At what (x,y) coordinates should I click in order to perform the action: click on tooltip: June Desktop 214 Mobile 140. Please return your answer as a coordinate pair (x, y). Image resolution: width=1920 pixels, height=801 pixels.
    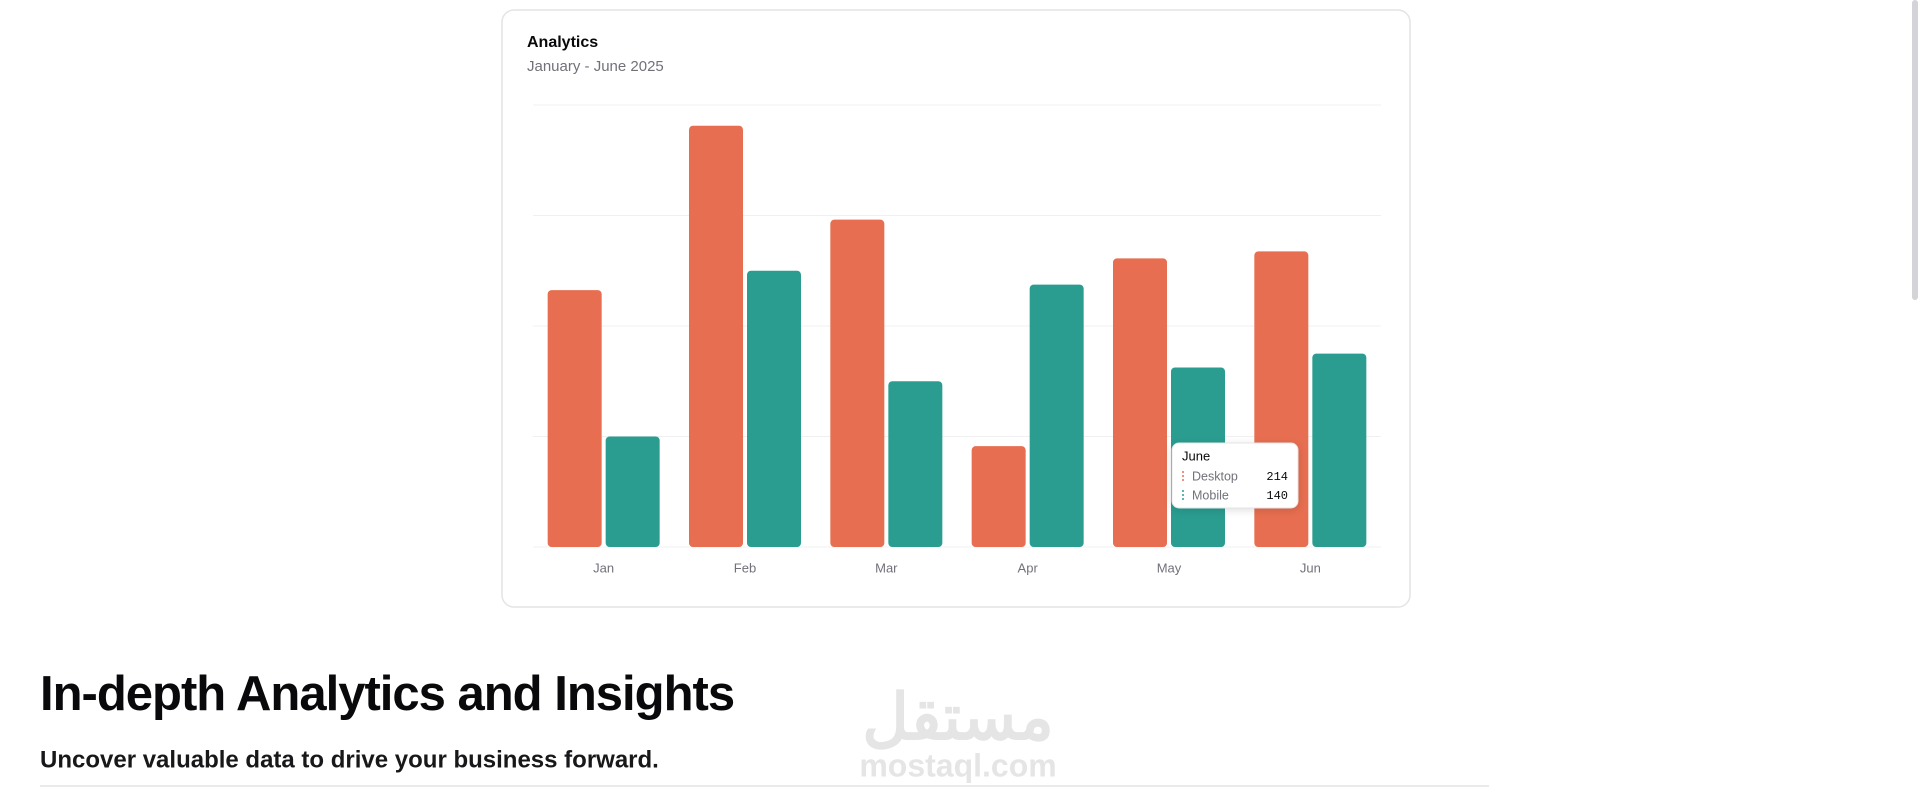
    Looking at the image, I should click on (1235, 475).